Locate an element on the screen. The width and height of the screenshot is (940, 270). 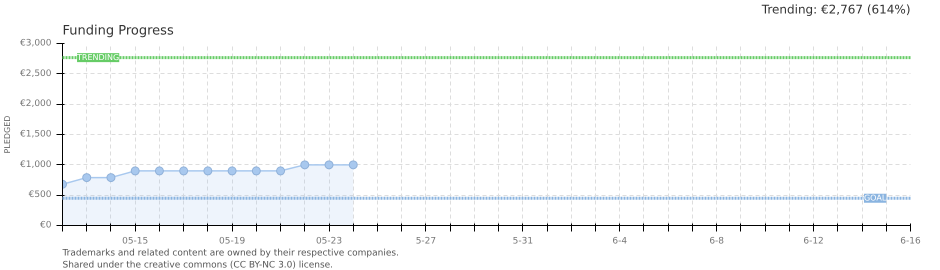
x-tick-label: 05-19 is located at coordinates (232, 241).